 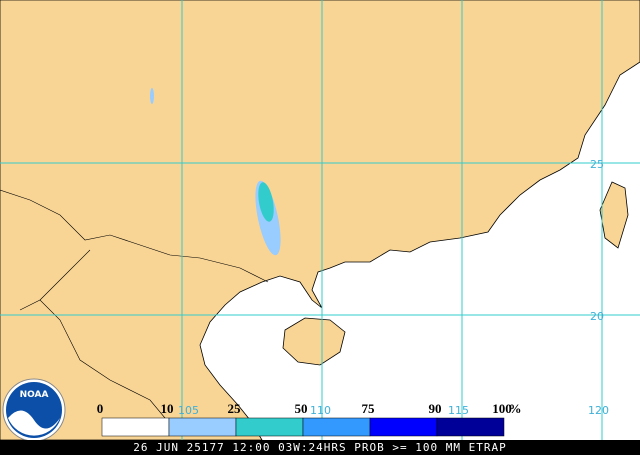 I want to click on rain-prob-mid, so click(x=266, y=202).